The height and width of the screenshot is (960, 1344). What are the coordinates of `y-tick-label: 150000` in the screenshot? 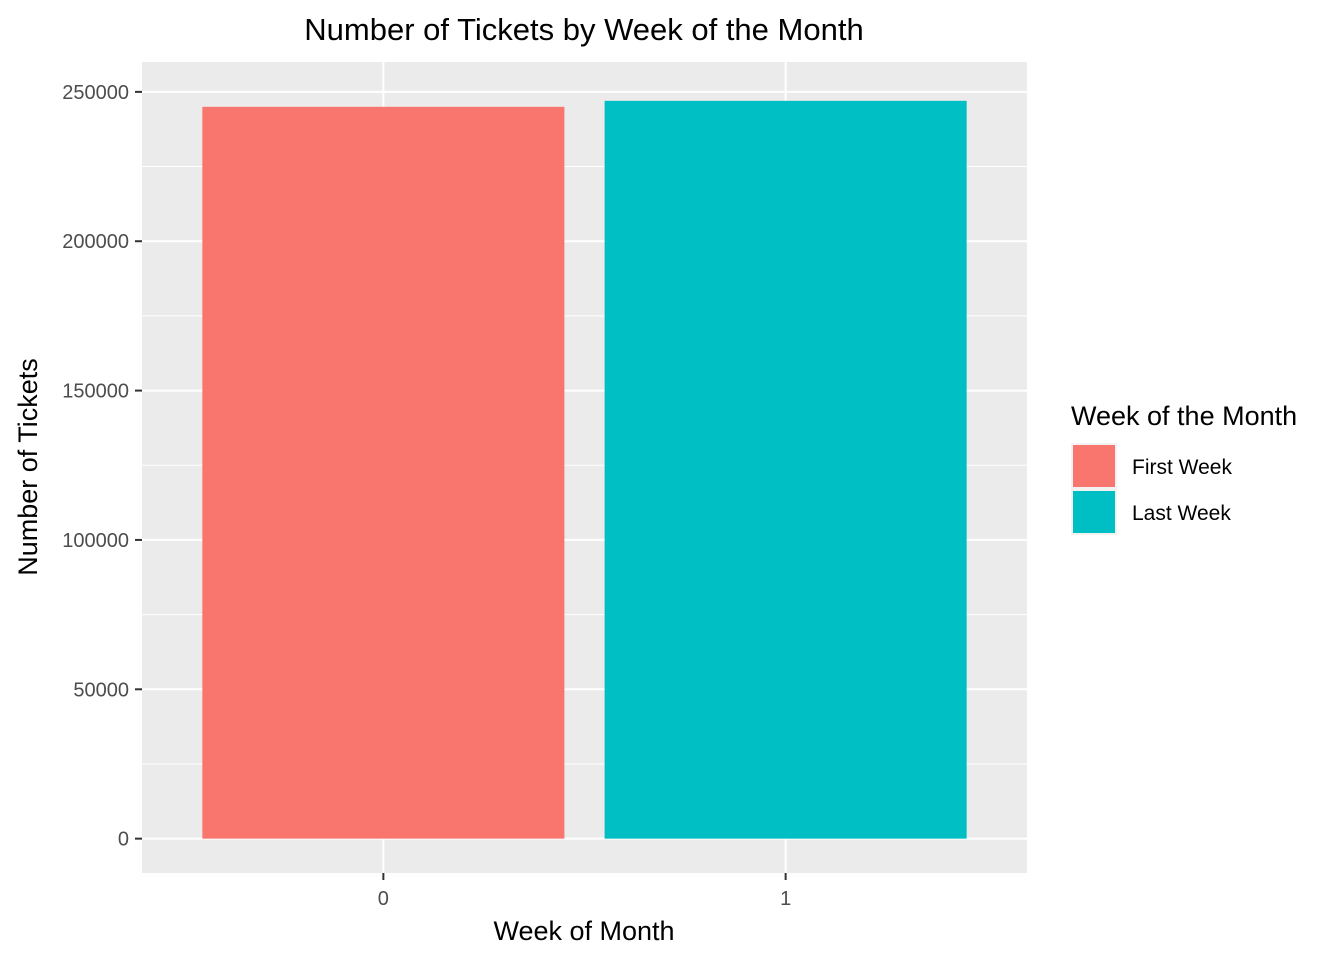 It's located at (95, 392).